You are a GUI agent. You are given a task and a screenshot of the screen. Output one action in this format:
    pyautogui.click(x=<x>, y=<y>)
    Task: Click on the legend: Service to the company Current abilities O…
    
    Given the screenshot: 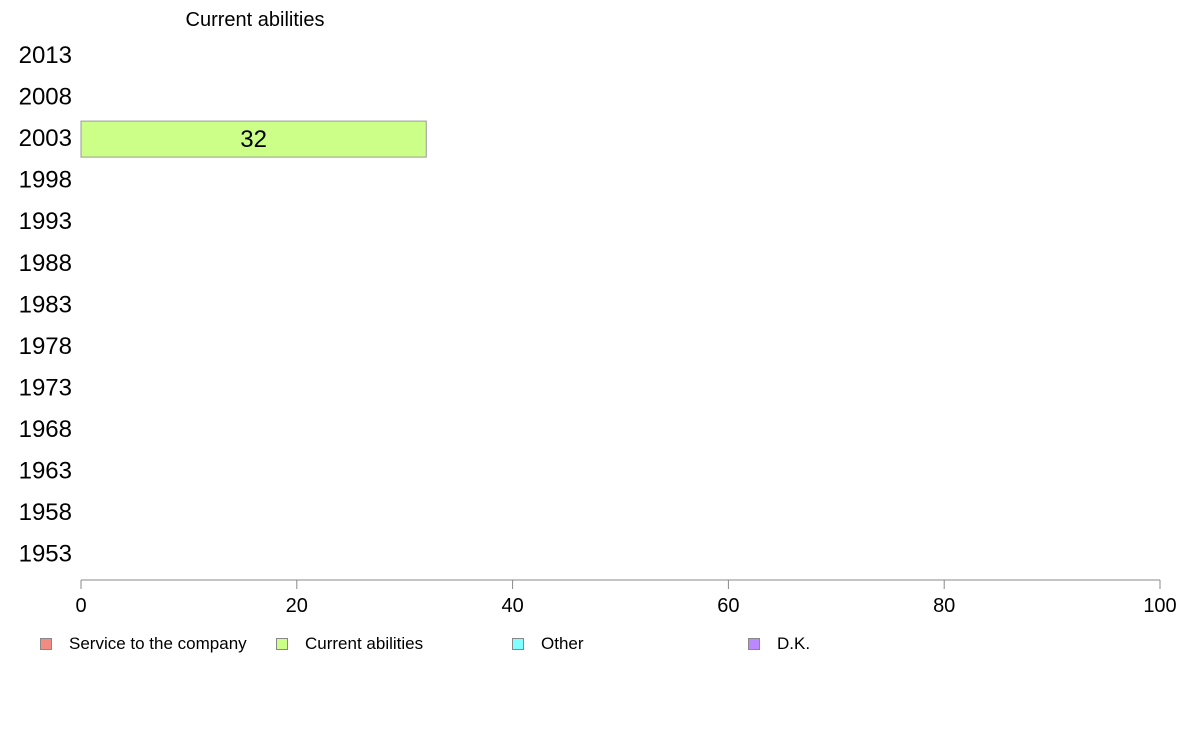 What is the action you would take?
    pyautogui.click(x=490, y=644)
    